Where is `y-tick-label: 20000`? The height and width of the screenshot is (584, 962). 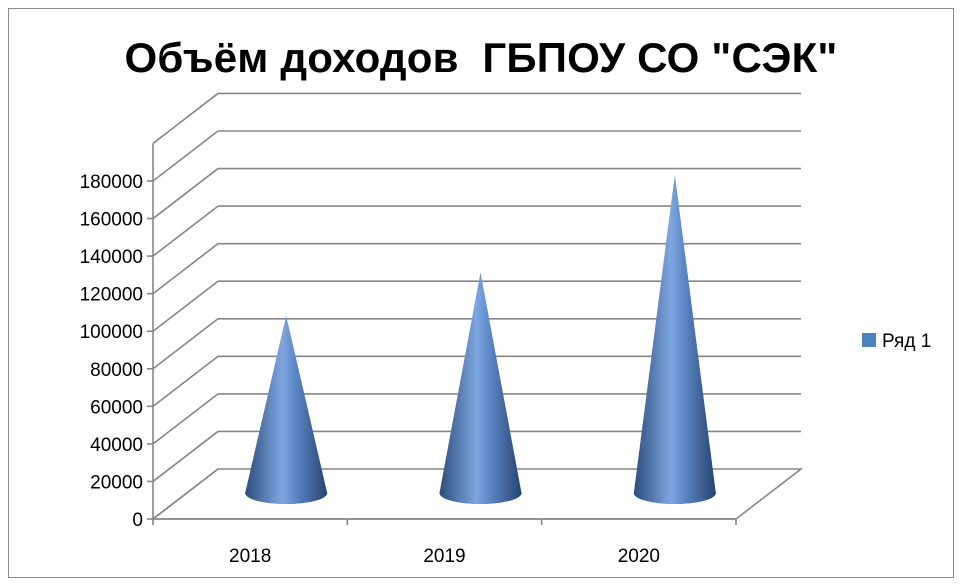
y-tick-label: 20000 is located at coordinates (116, 482).